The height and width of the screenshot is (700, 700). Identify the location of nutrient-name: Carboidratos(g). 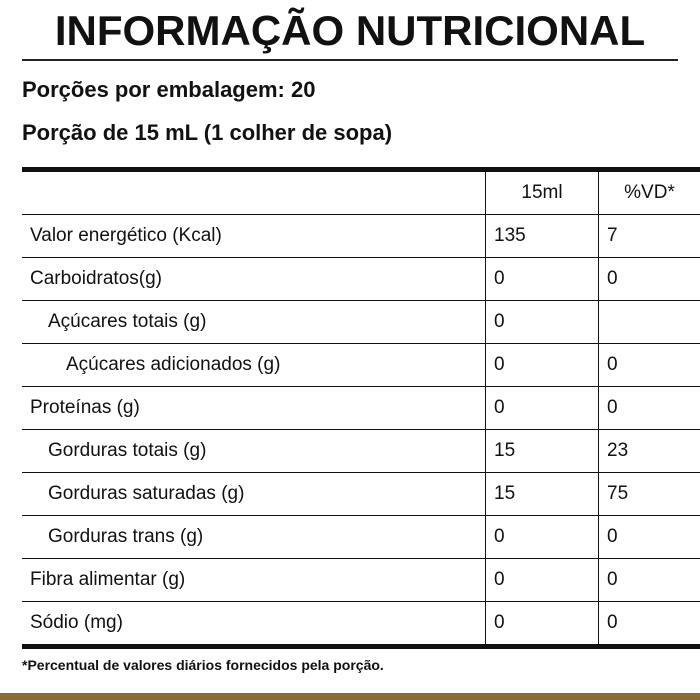
(254, 279).